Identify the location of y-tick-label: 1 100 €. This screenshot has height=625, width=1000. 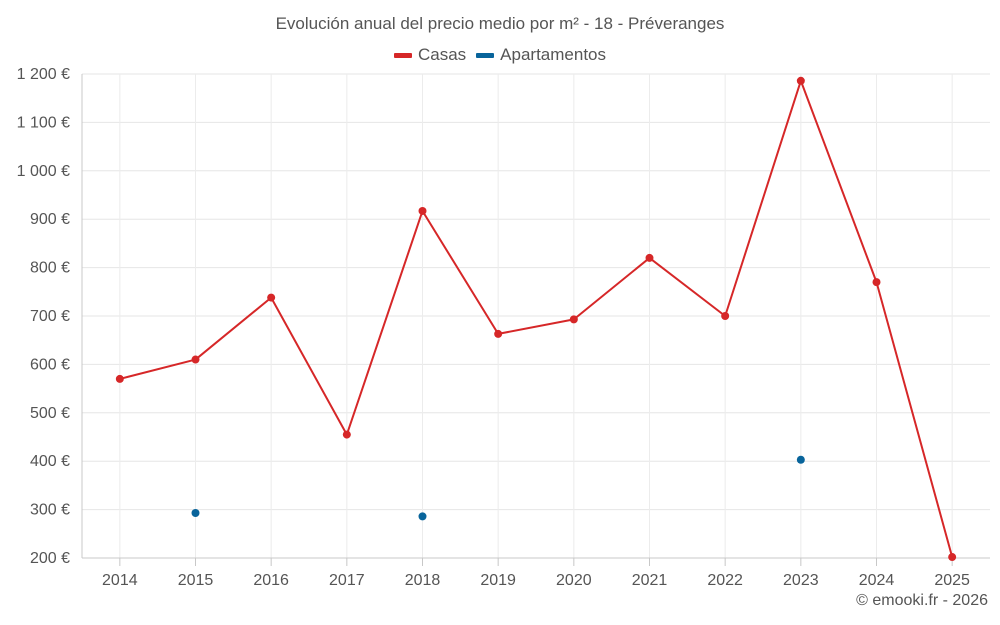
(43, 122).